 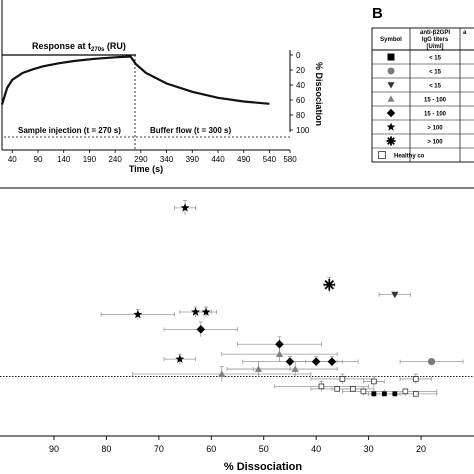 What do you see at coordinates (303, 130) in the screenshot?
I see `inset-right-tick-label: 100` at bounding box center [303, 130].